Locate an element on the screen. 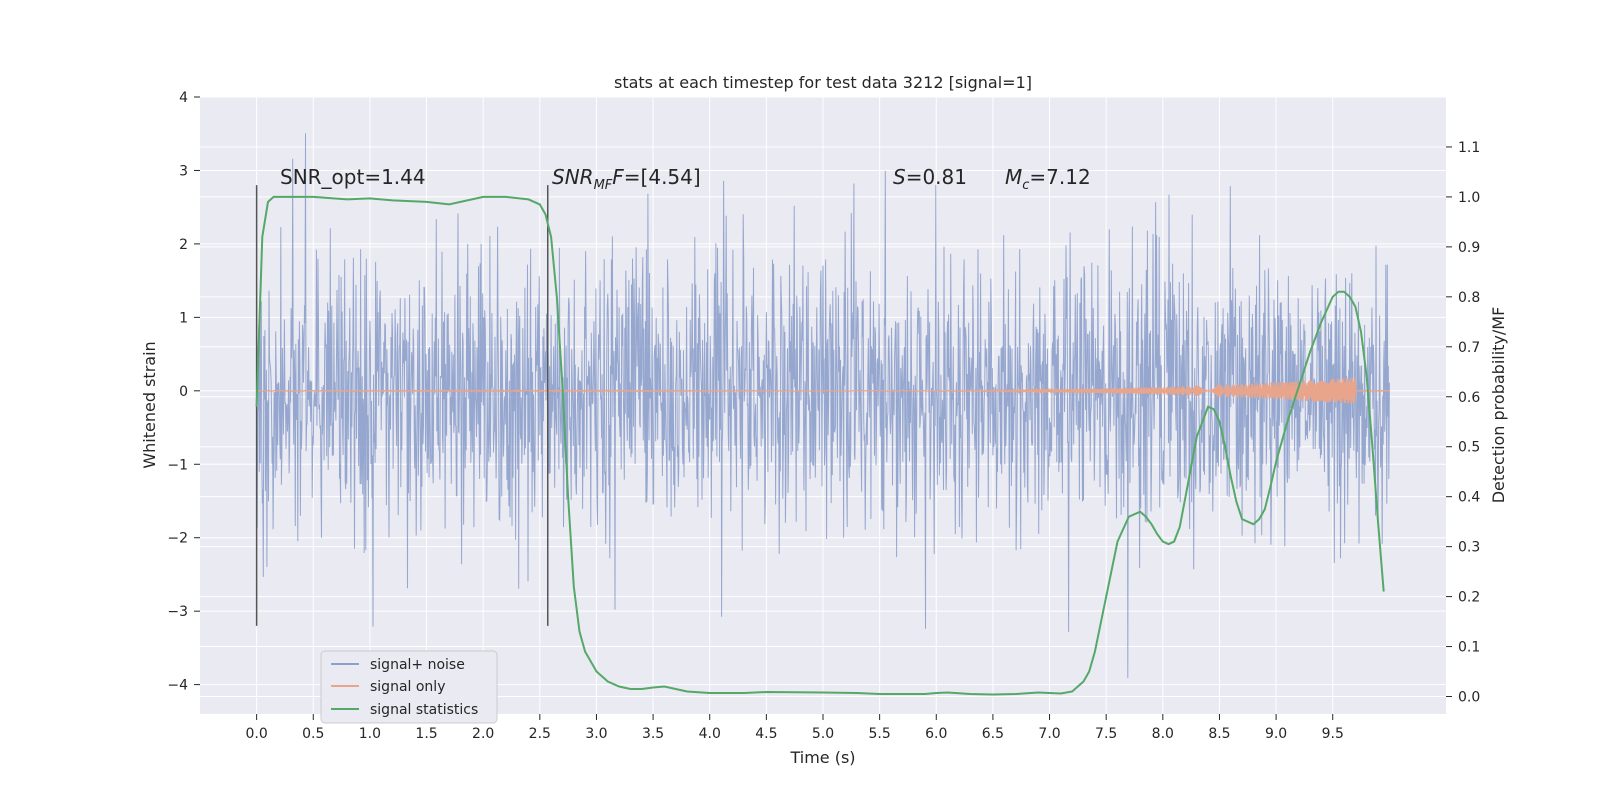  y2-tick-label-6: 0.6 is located at coordinates (1469, 398).